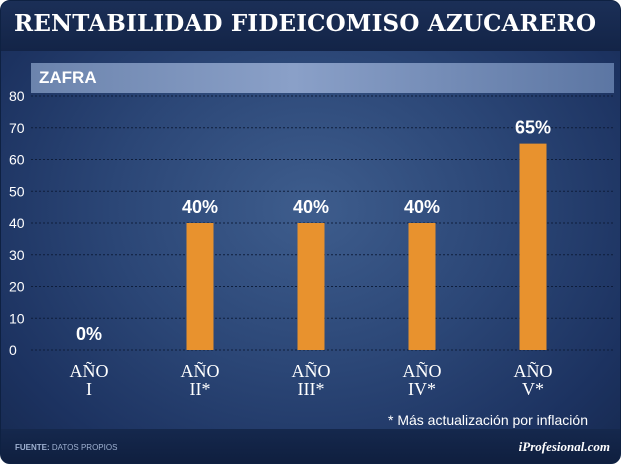  Describe the element at coordinates (89, 389) in the screenshot. I see `category-label: I` at that location.